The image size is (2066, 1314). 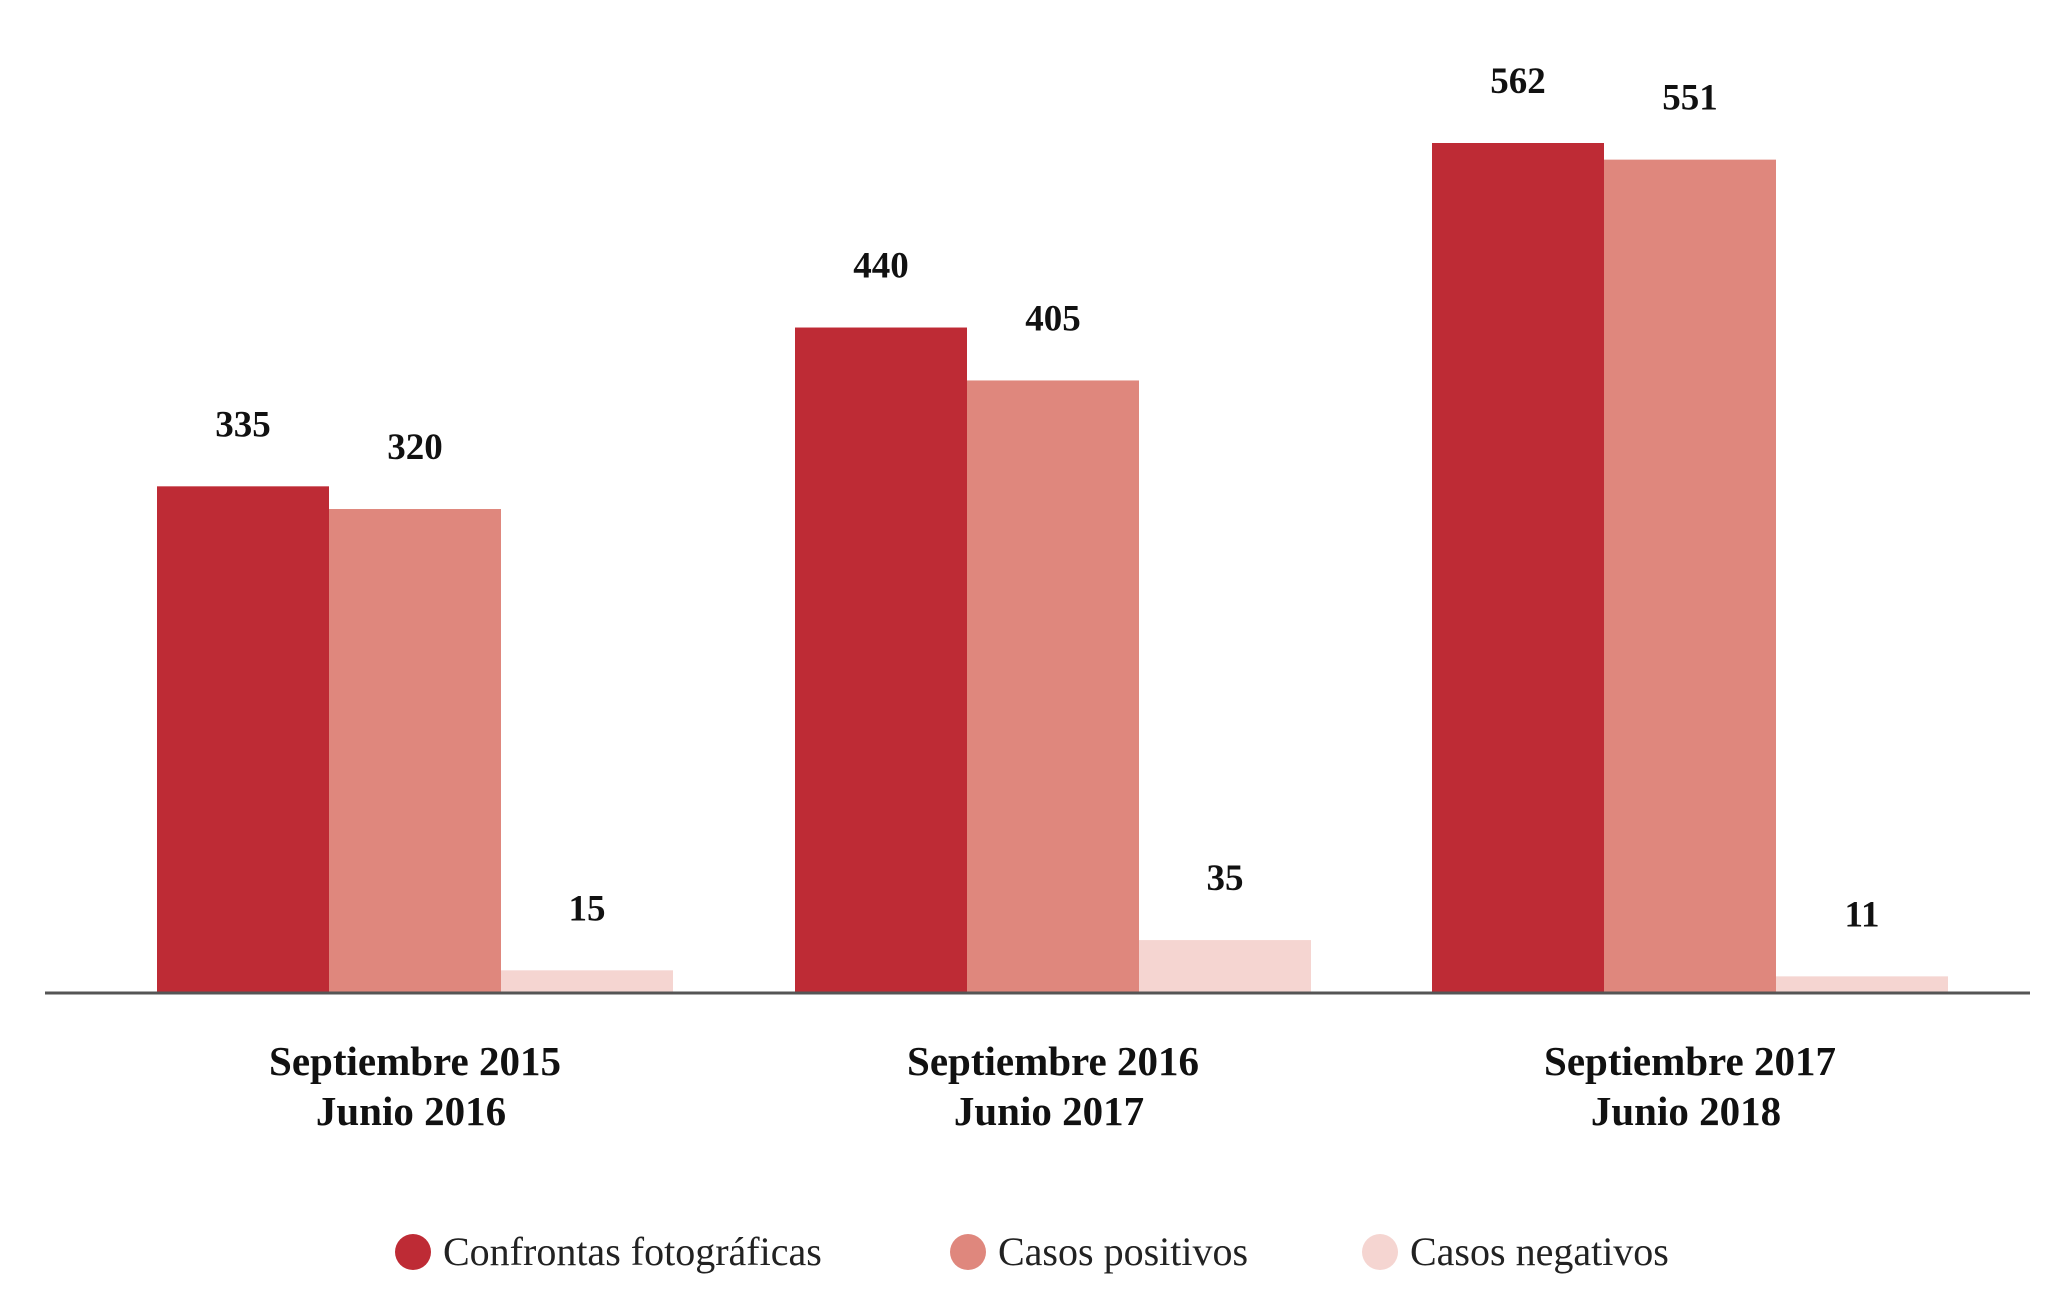 I want to click on x-tick-label-1-line-2: Junio 2016, so click(x=411, y=1111).